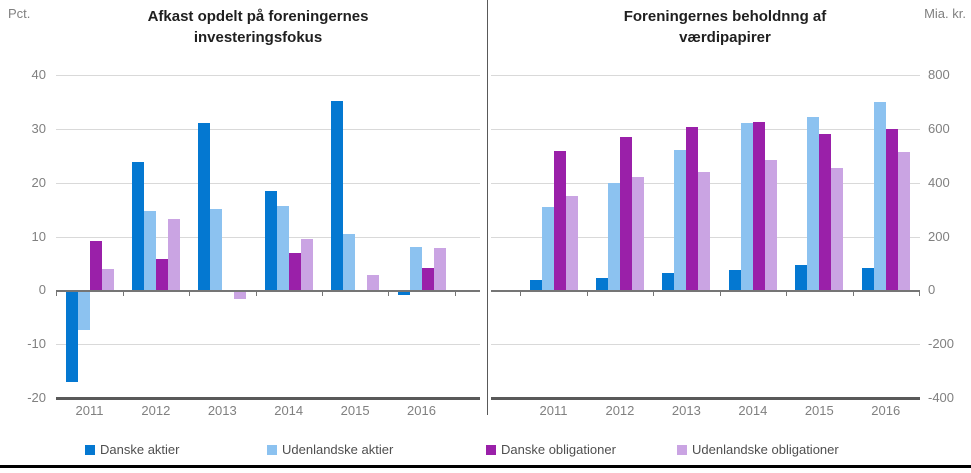 The image size is (971, 473). What do you see at coordinates (289, 410) in the screenshot?
I see `x-axis-label-2014: 2014` at bounding box center [289, 410].